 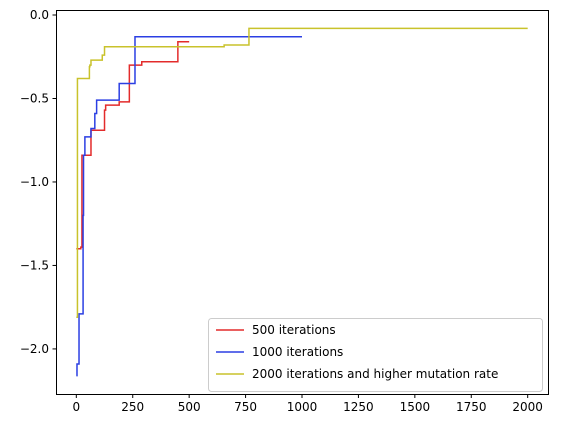 I want to click on legend-label-2: 1000 iterations, so click(x=297, y=352).